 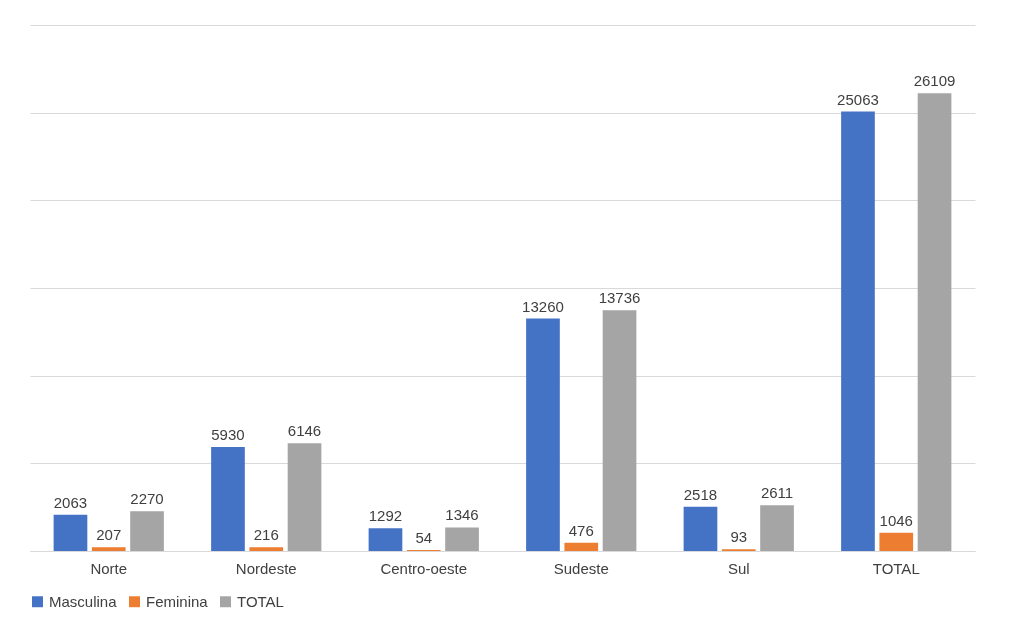 What do you see at coordinates (83, 601) in the screenshot?
I see `legend-label: Masculina` at bounding box center [83, 601].